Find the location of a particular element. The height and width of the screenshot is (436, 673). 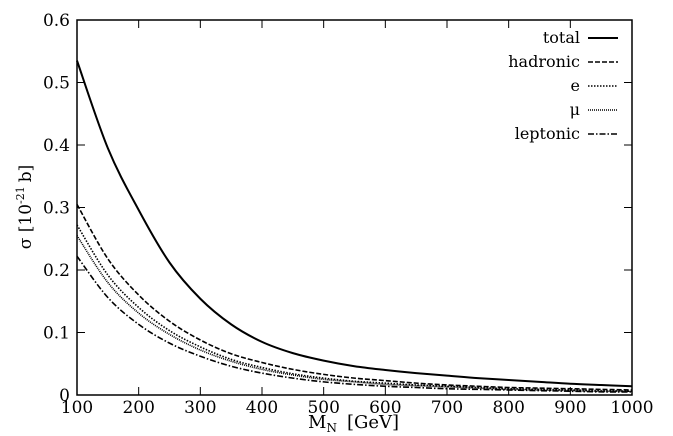

y-tick-label: 0.3 is located at coordinates (56, 209).